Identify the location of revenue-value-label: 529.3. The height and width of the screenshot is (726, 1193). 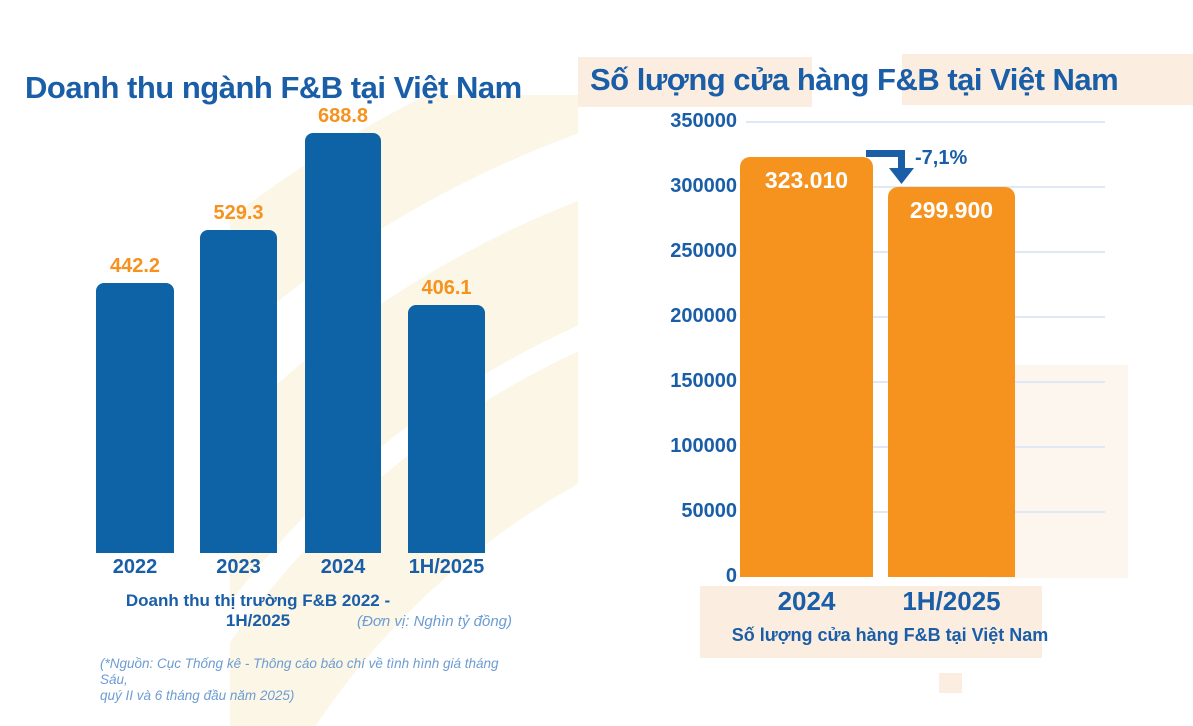
(238, 213).